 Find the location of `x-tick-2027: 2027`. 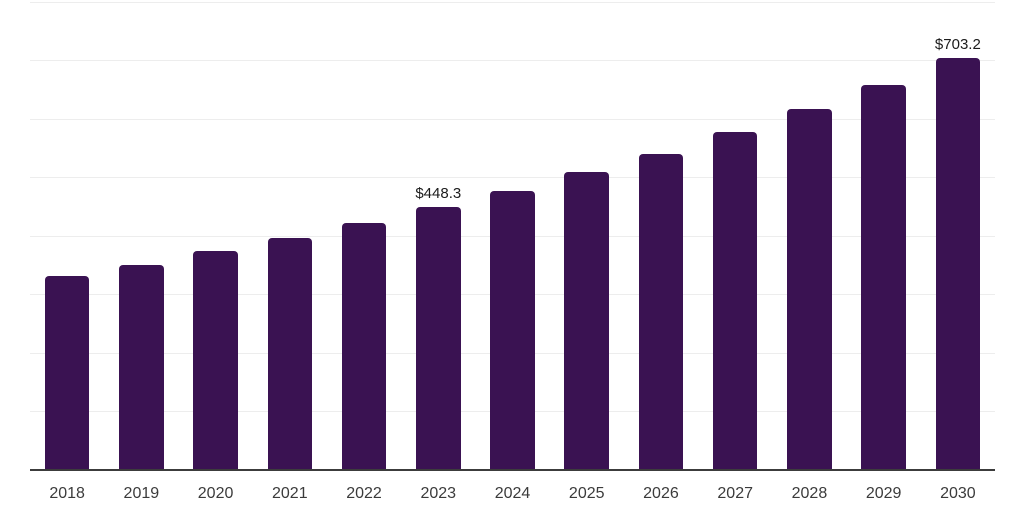

x-tick-2027: 2027 is located at coordinates (735, 493).